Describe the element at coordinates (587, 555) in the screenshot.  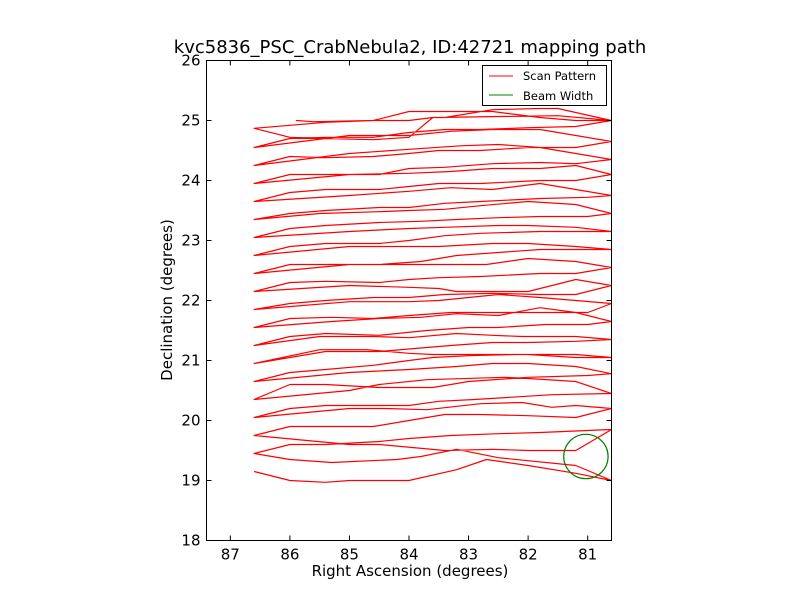
I see `x-tick-label: 81` at that location.